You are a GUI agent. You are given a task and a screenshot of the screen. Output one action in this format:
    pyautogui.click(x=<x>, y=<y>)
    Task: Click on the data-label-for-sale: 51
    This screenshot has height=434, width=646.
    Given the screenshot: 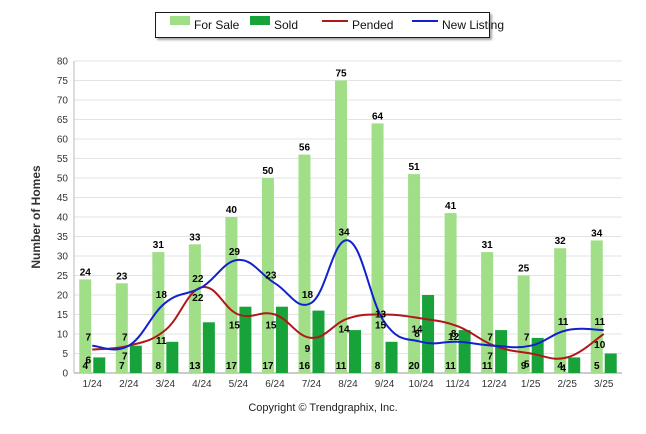 What is the action you would take?
    pyautogui.click(x=415, y=167)
    